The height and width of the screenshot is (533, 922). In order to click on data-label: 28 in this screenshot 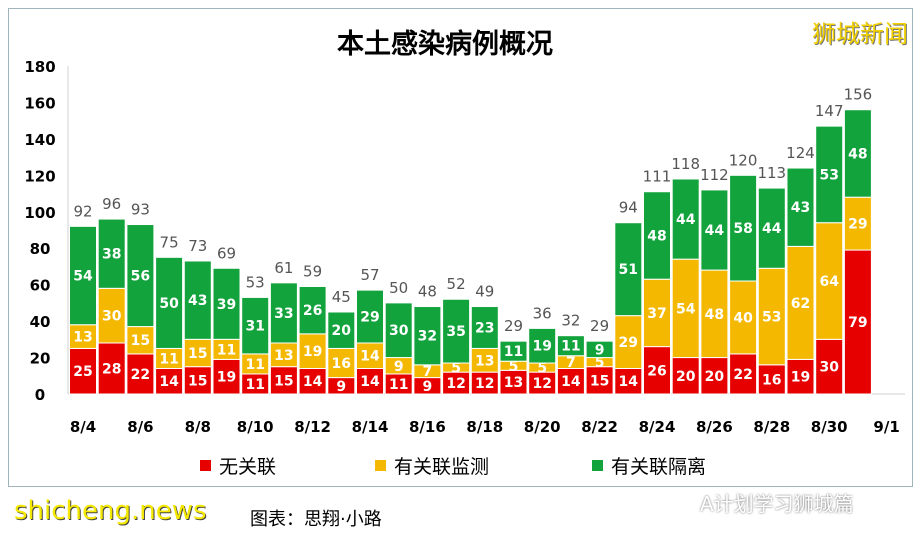, I will do `click(111, 369)`.